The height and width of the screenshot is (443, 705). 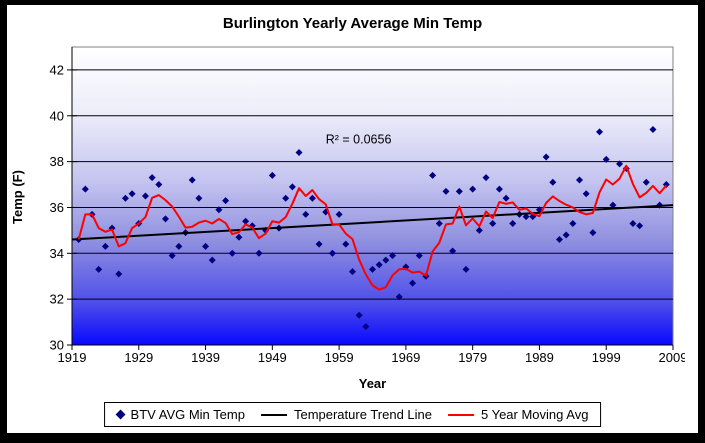 I want to click on legend-label-moving-avg: 5 Year Moving Avg, so click(x=534, y=414).